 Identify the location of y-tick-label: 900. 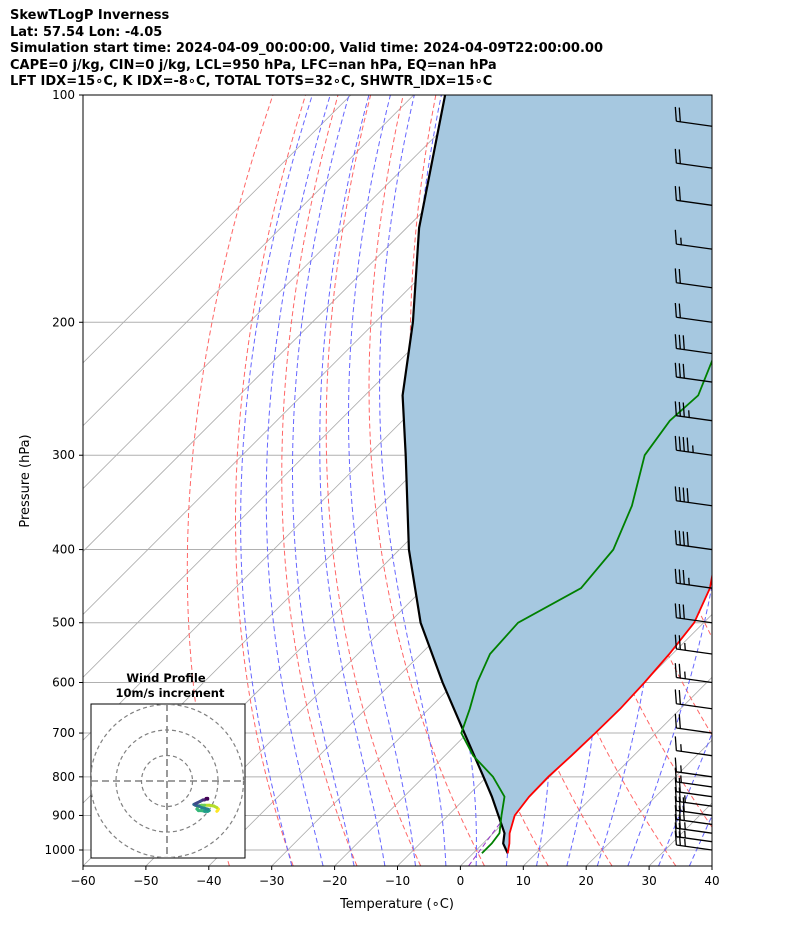
(63, 815).